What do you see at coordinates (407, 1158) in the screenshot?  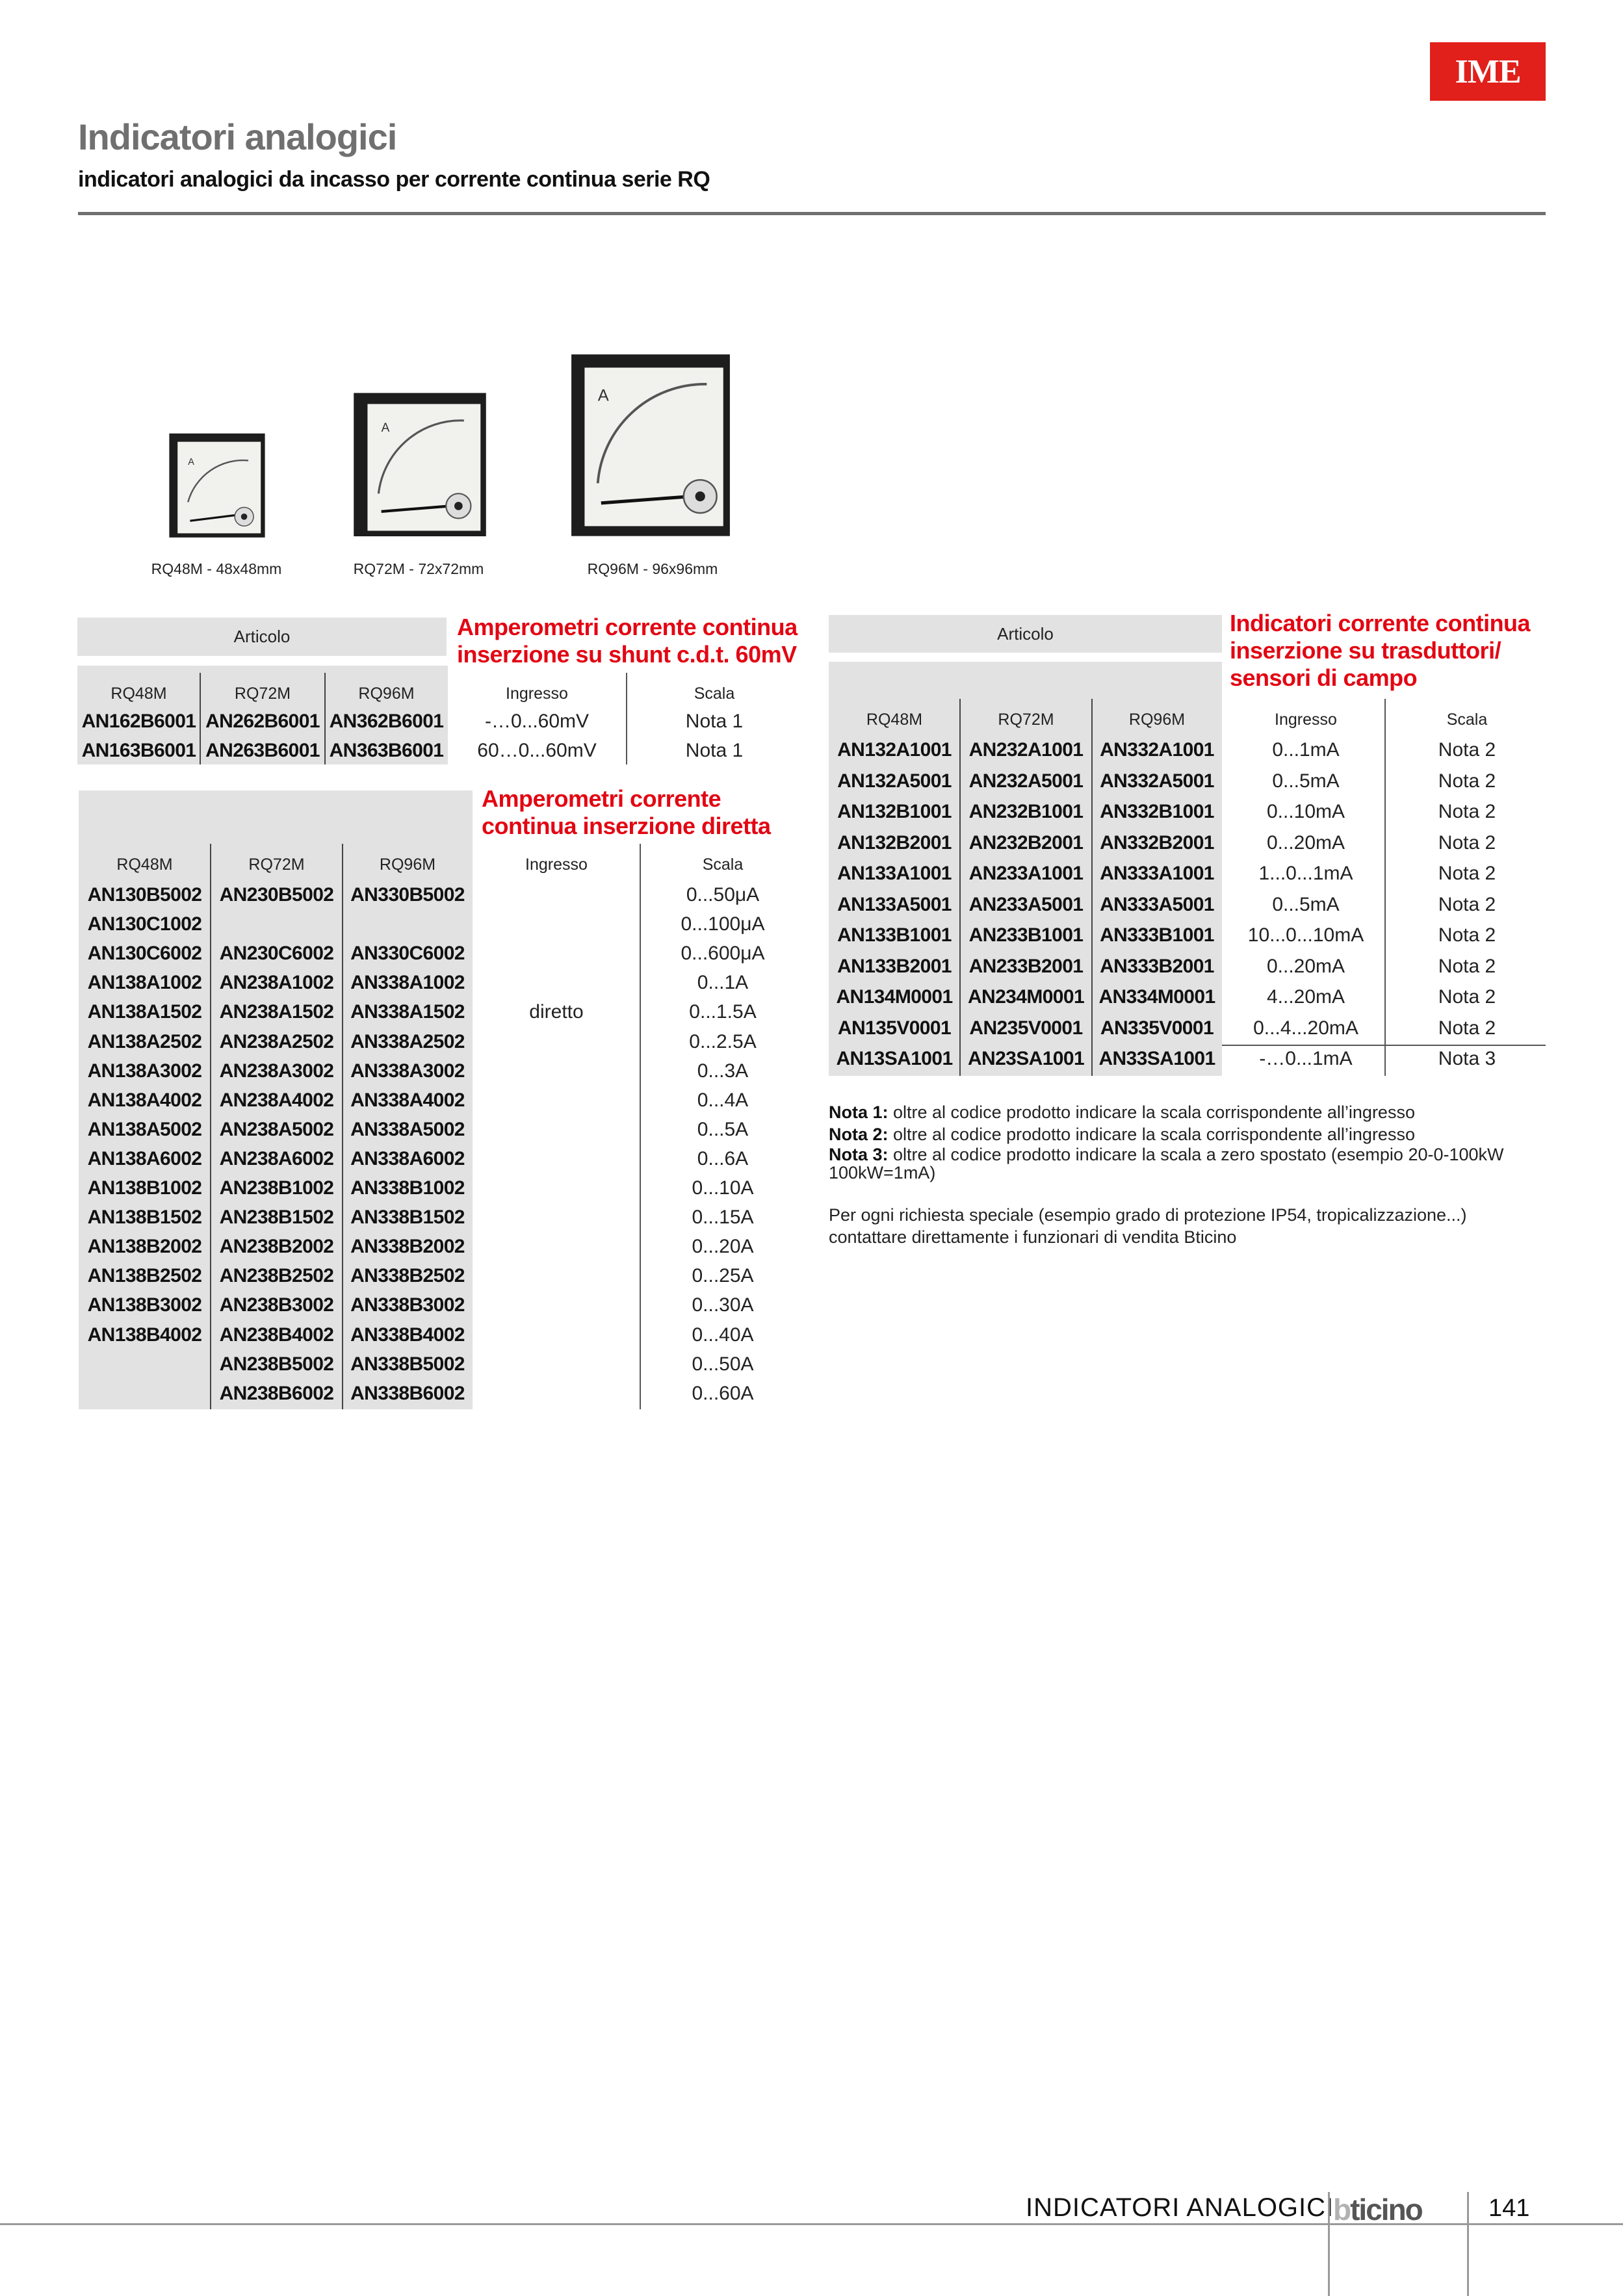 I see `product-code: AN338A6002` at bounding box center [407, 1158].